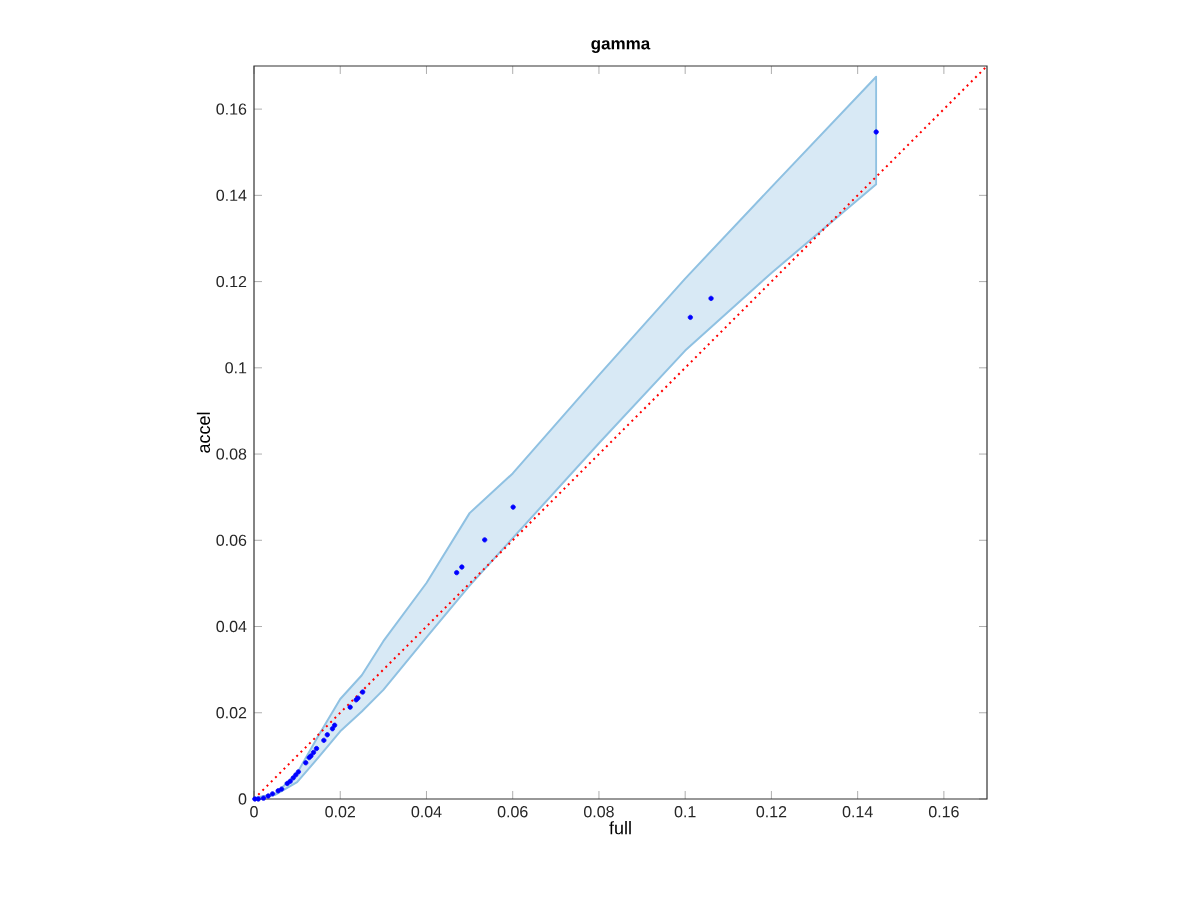 The image size is (1200, 900). What do you see at coordinates (231, 454) in the screenshot?
I see `y-tick-label: 0.08` at bounding box center [231, 454].